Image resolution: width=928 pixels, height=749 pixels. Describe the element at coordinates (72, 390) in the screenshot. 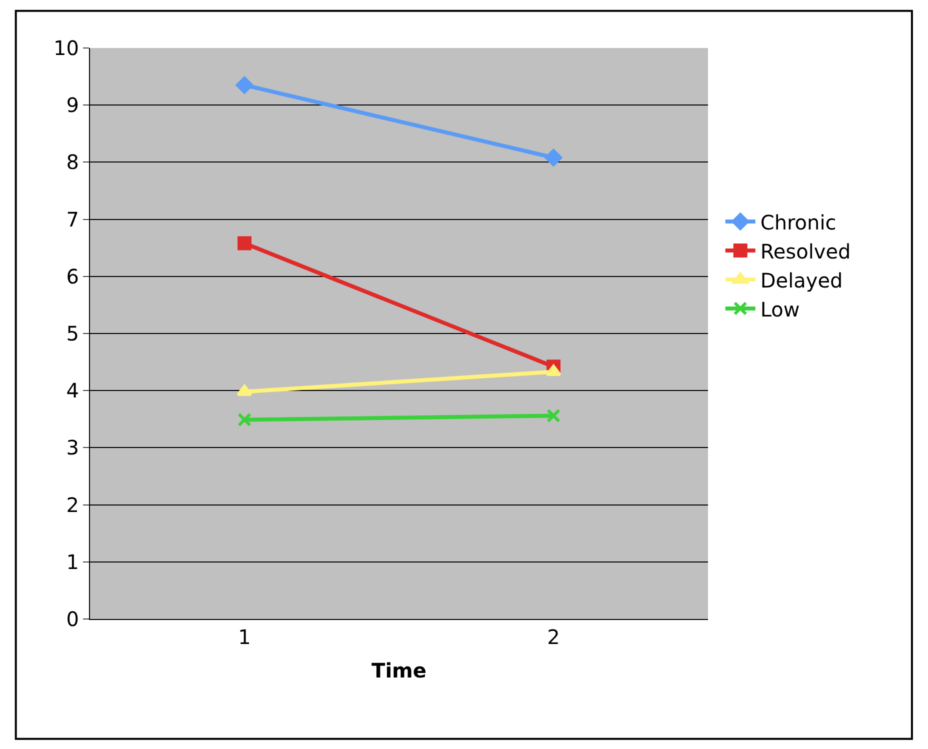

I see `y-tick-label: 4` at that location.